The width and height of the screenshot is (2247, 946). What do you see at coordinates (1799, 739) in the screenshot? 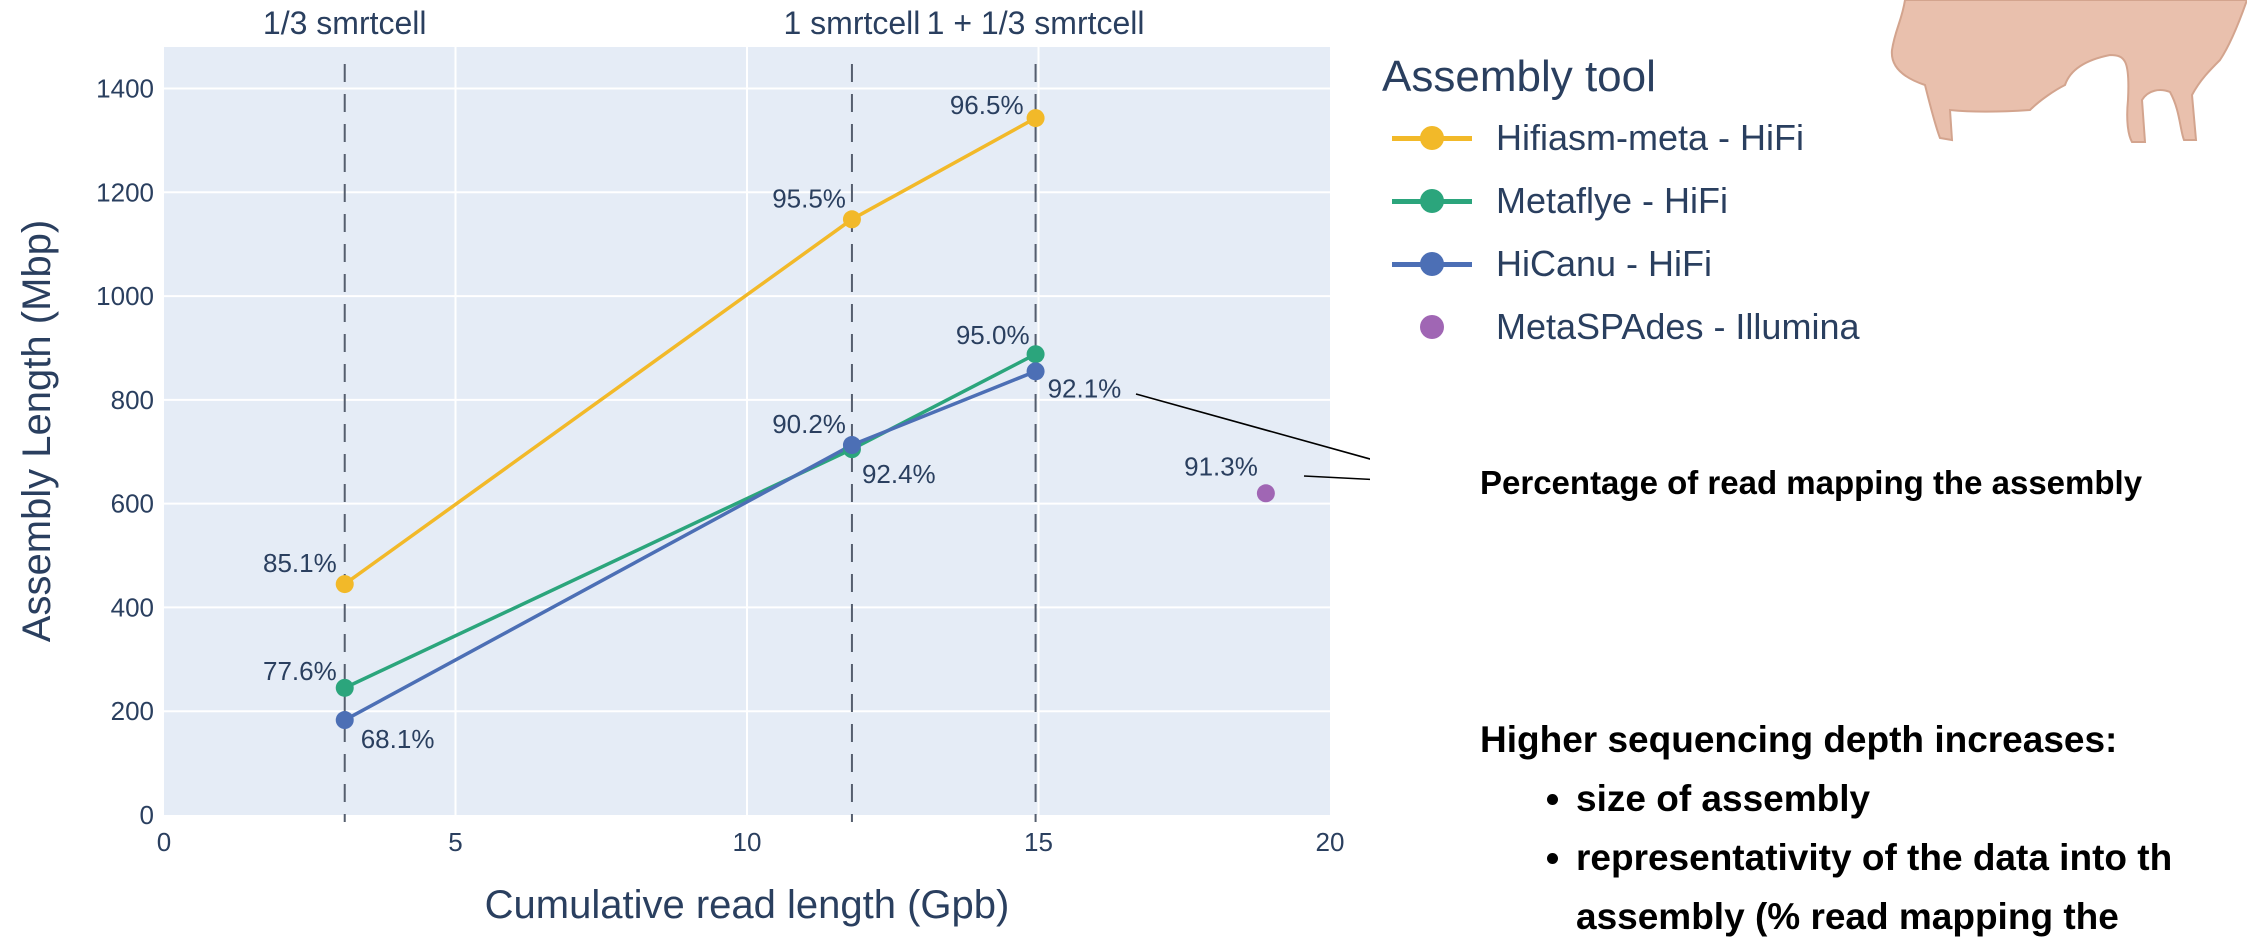
I see `notes-heading: Higher sequencing depth increases:` at bounding box center [1799, 739].